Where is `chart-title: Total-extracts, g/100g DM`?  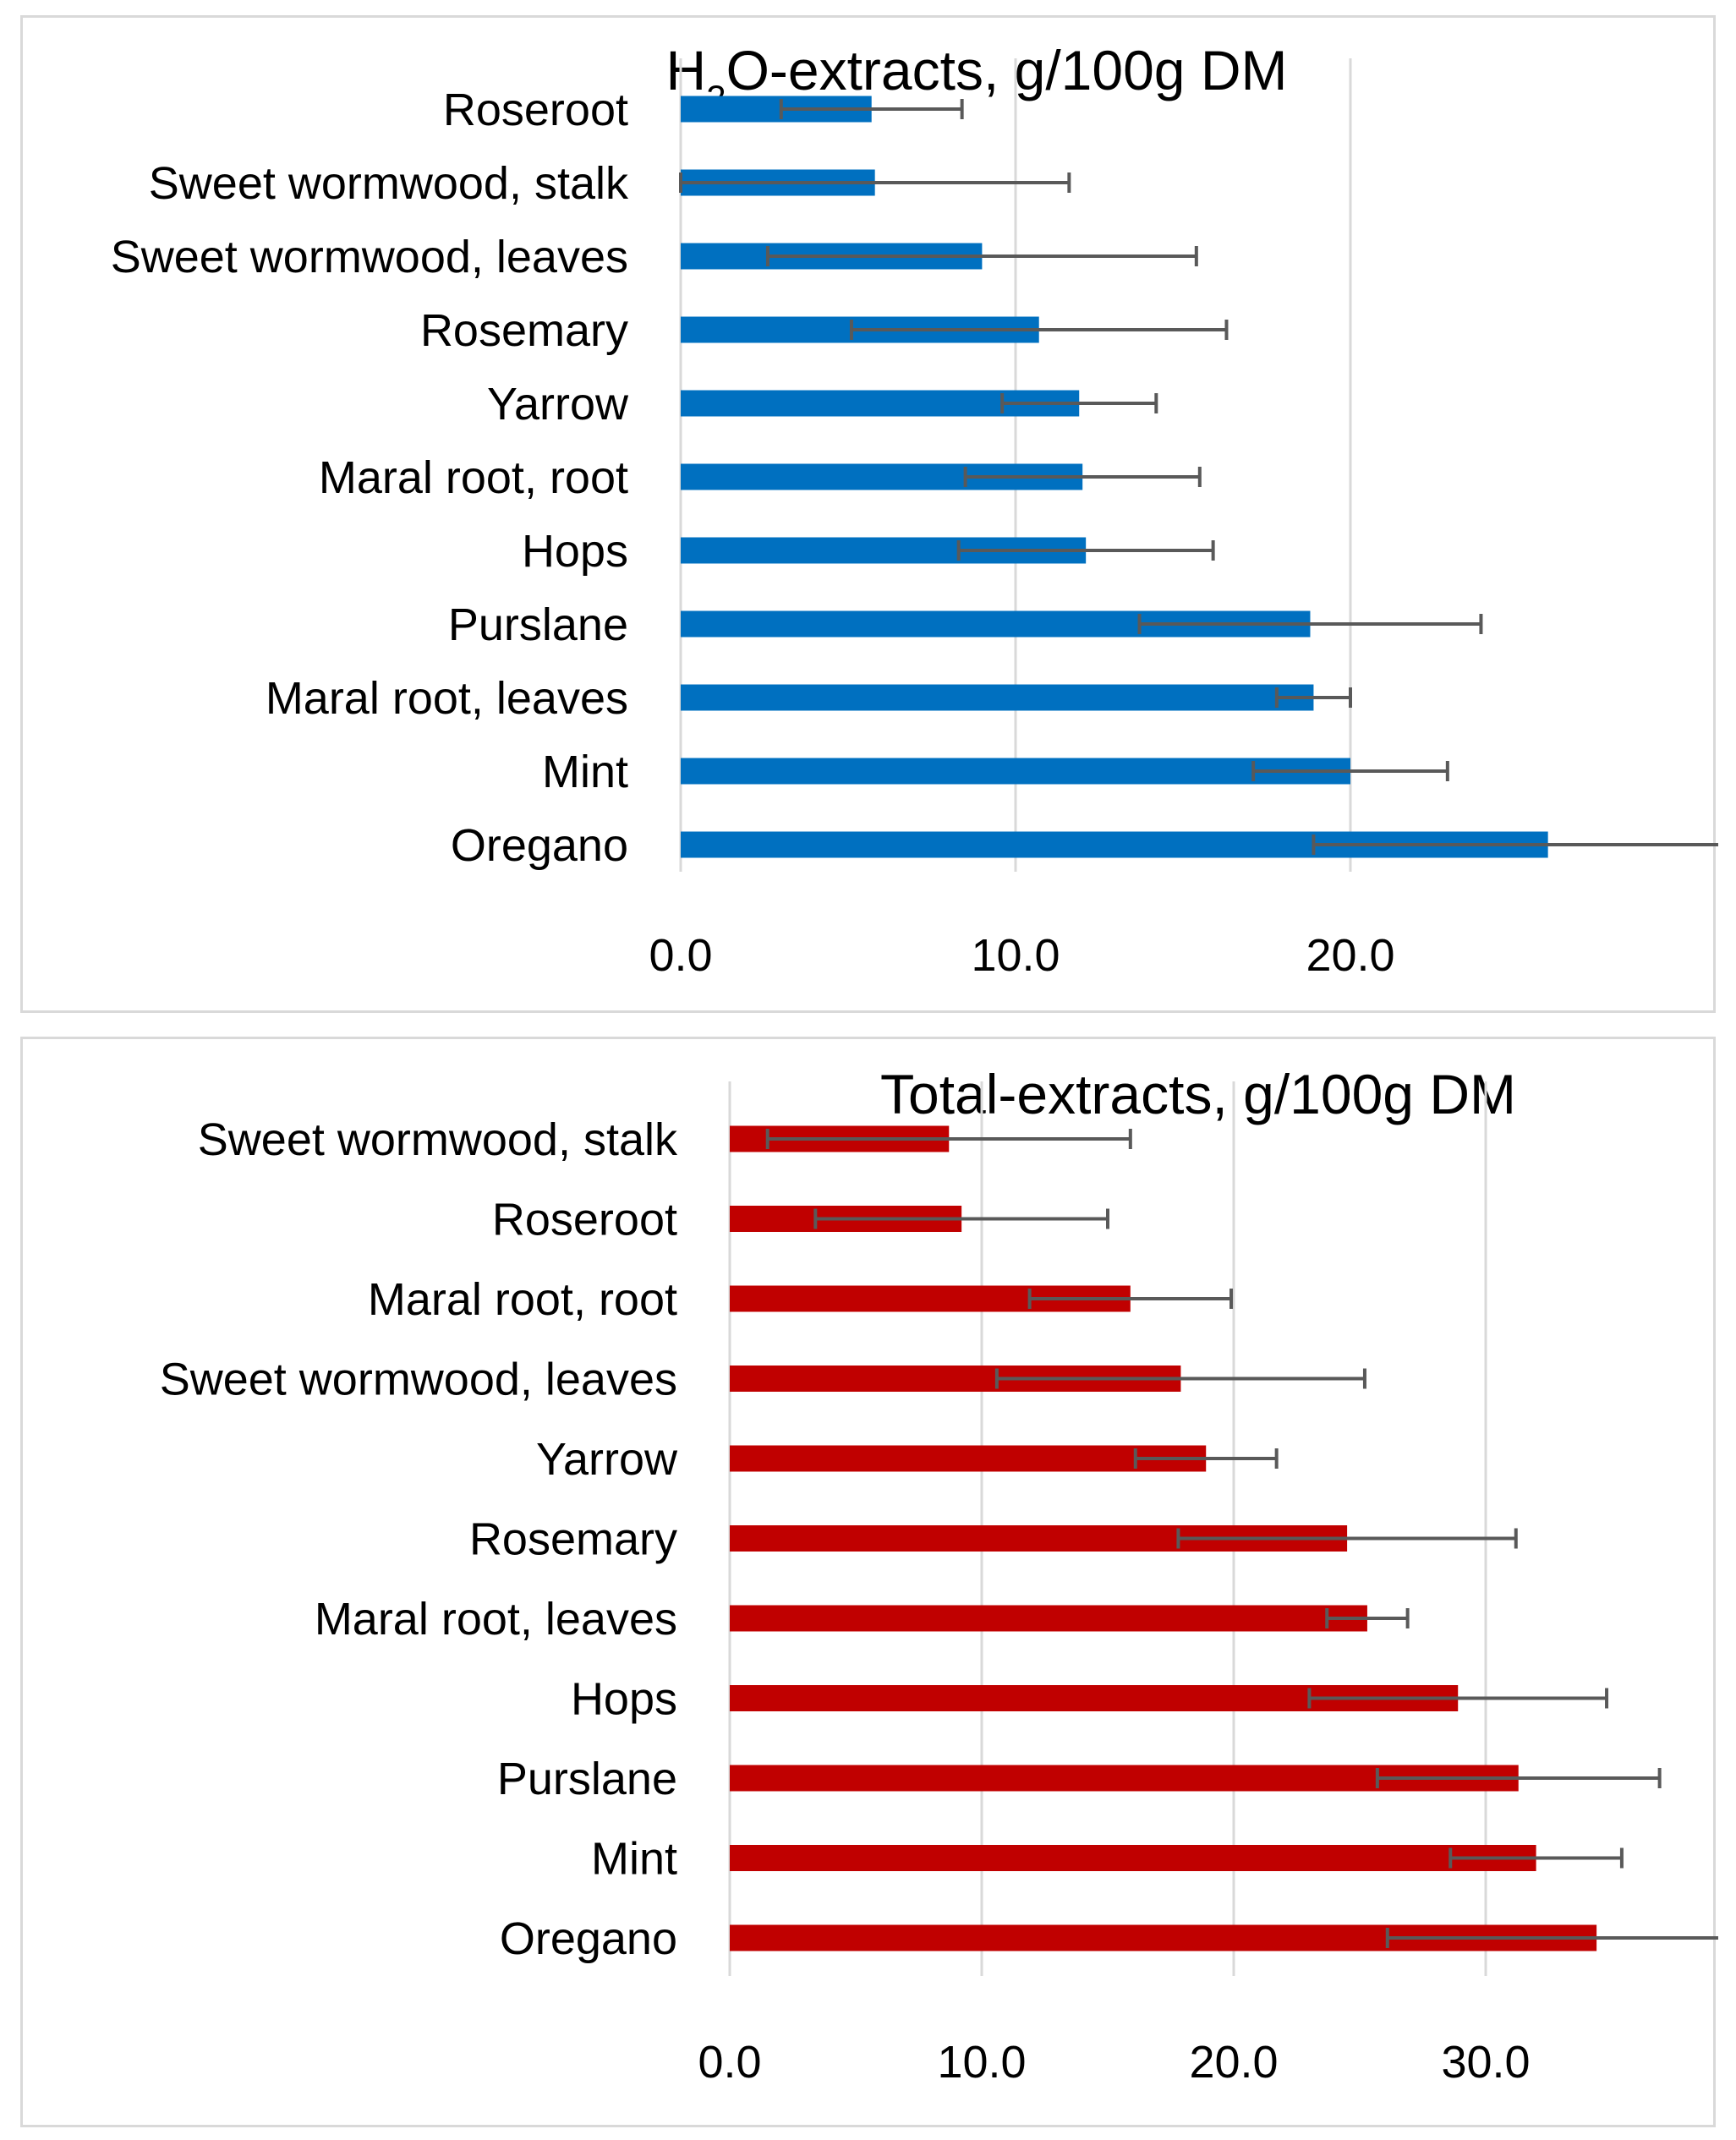 chart-title: Total-extracts, g/100g DM is located at coordinates (1198, 1094).